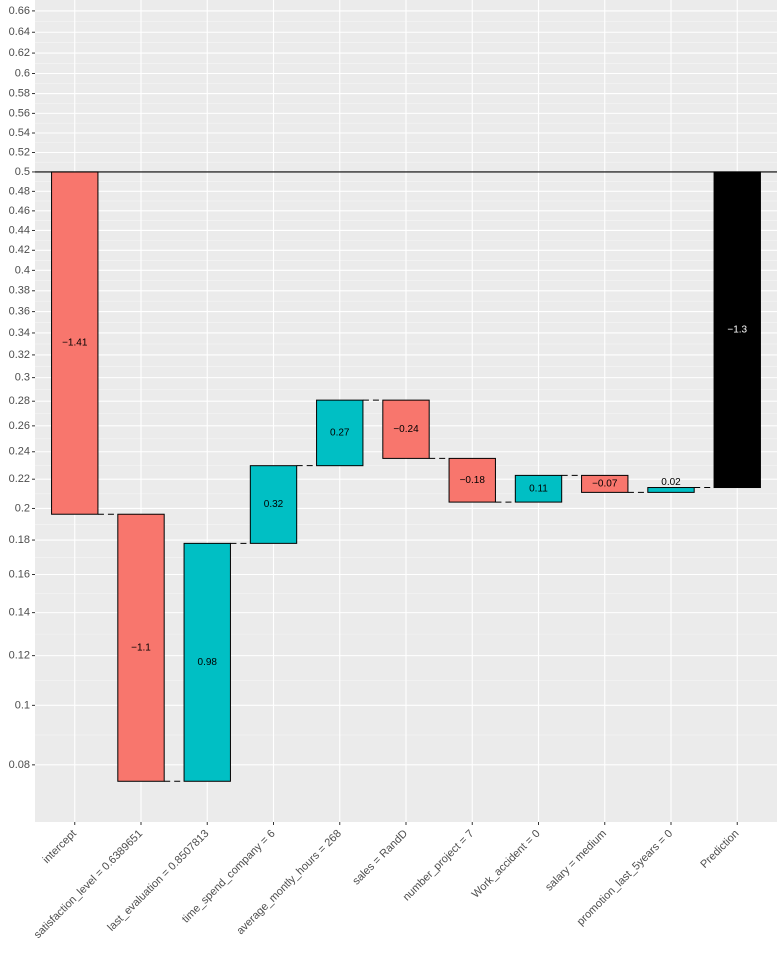 The width and height of the screenshot is (777, 956). I want to click on x-tick-label: satisfaction_level = 0.6389651, so click(88, 884).